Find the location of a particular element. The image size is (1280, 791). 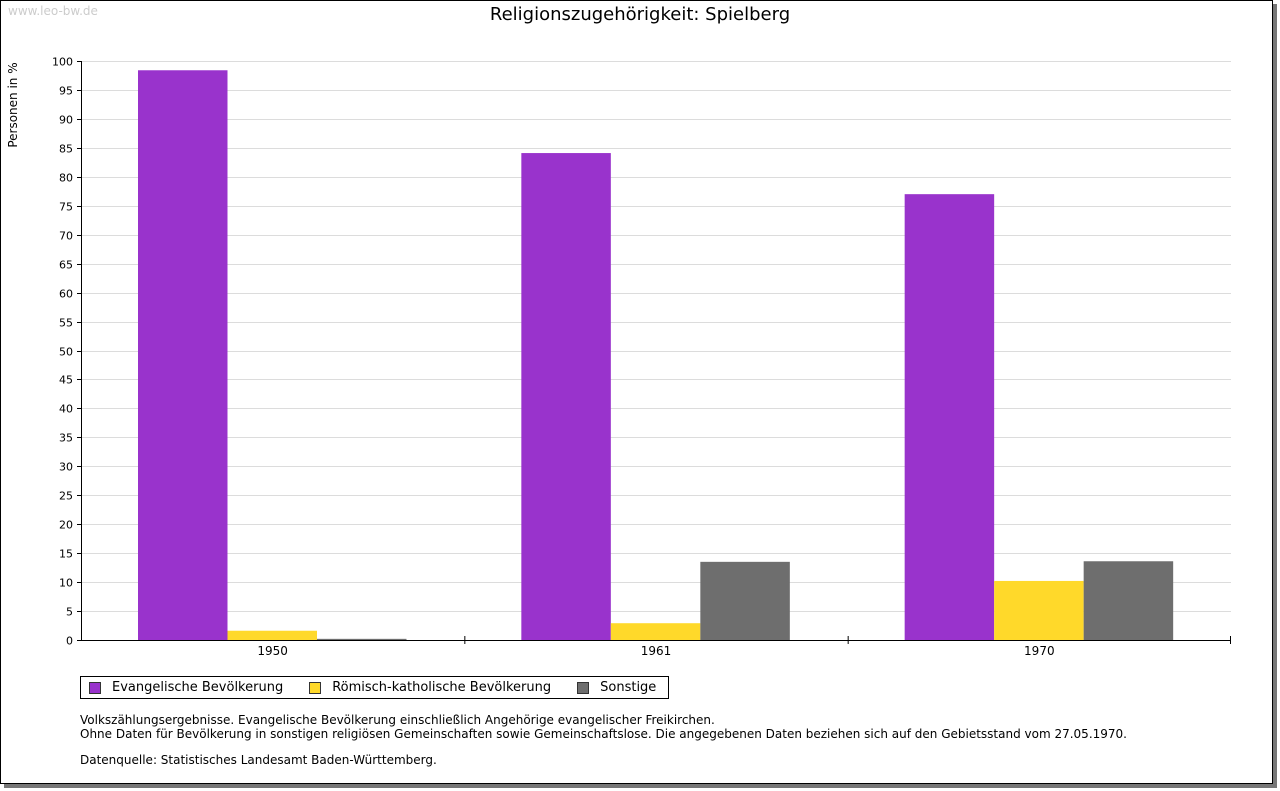

legend-label: Sonstige is located at coordinates (628, 687).